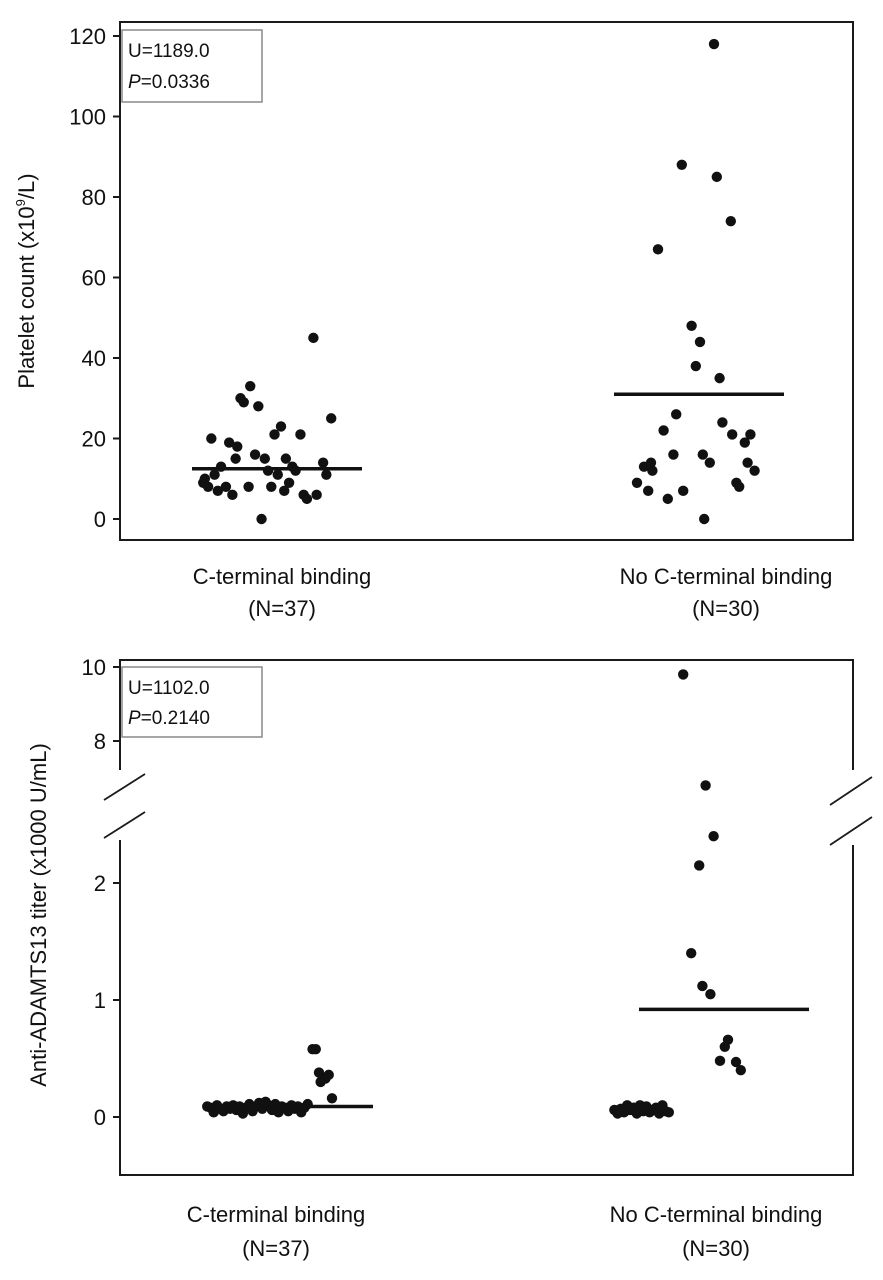 This screenshot has width=883, height=1280. What do you see at coordinates (87, 36) in the screenshot?
I see `platelet-y-tick-label: 120` at bounding box center [87, 36].